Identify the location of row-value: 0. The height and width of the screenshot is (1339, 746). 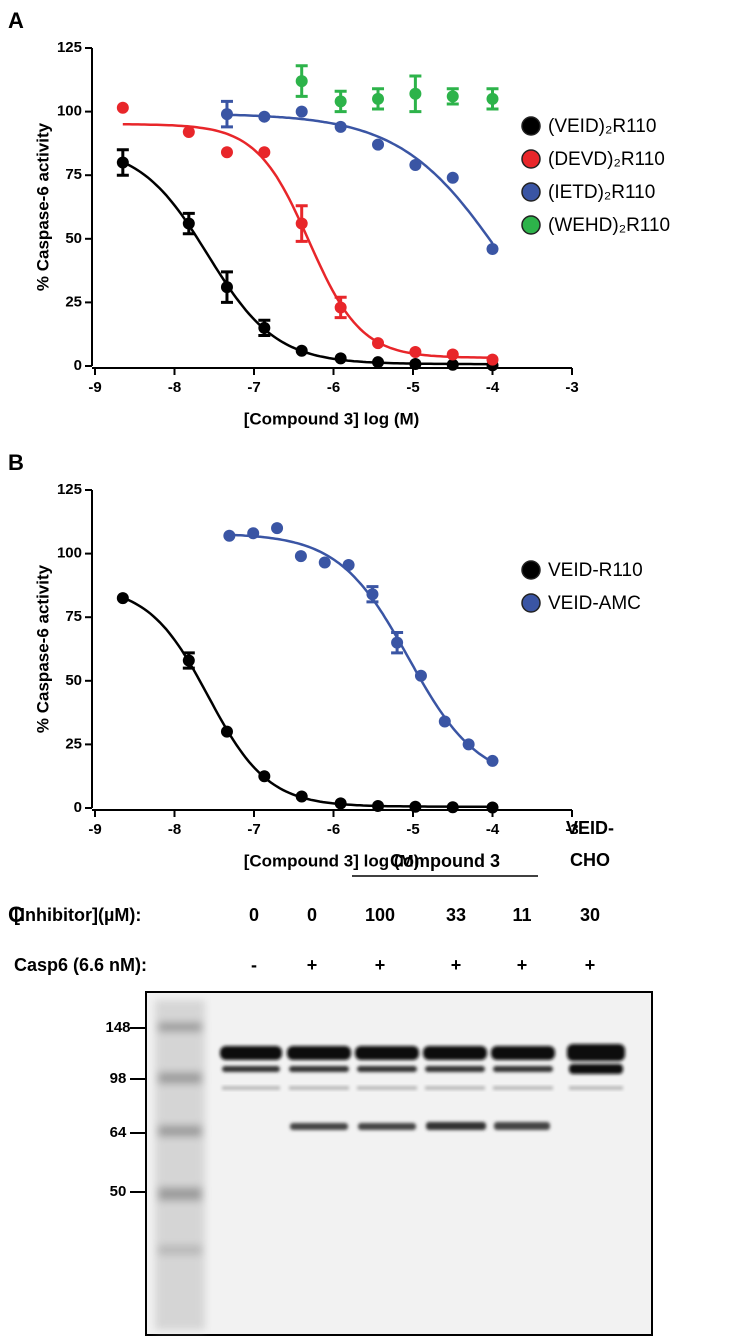
(312, 915).